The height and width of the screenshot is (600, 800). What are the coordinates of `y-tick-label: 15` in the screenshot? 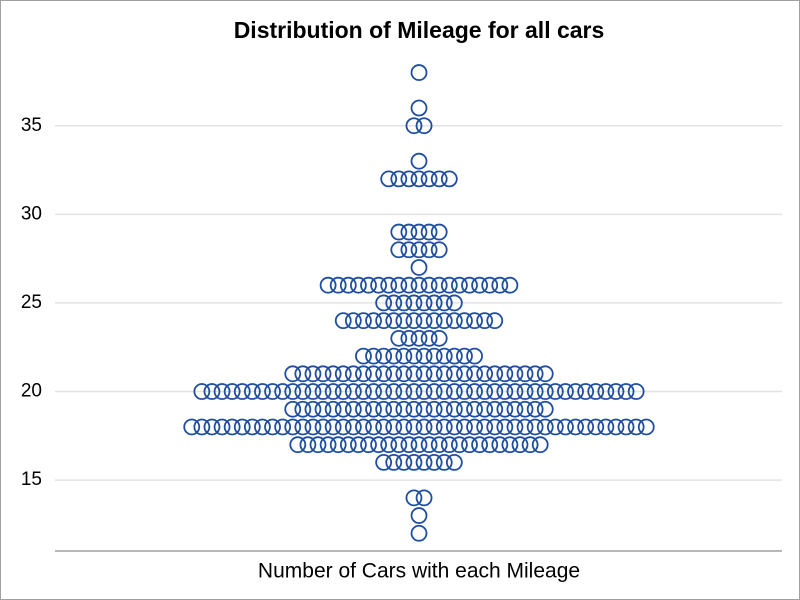 It's located at (31, 479).